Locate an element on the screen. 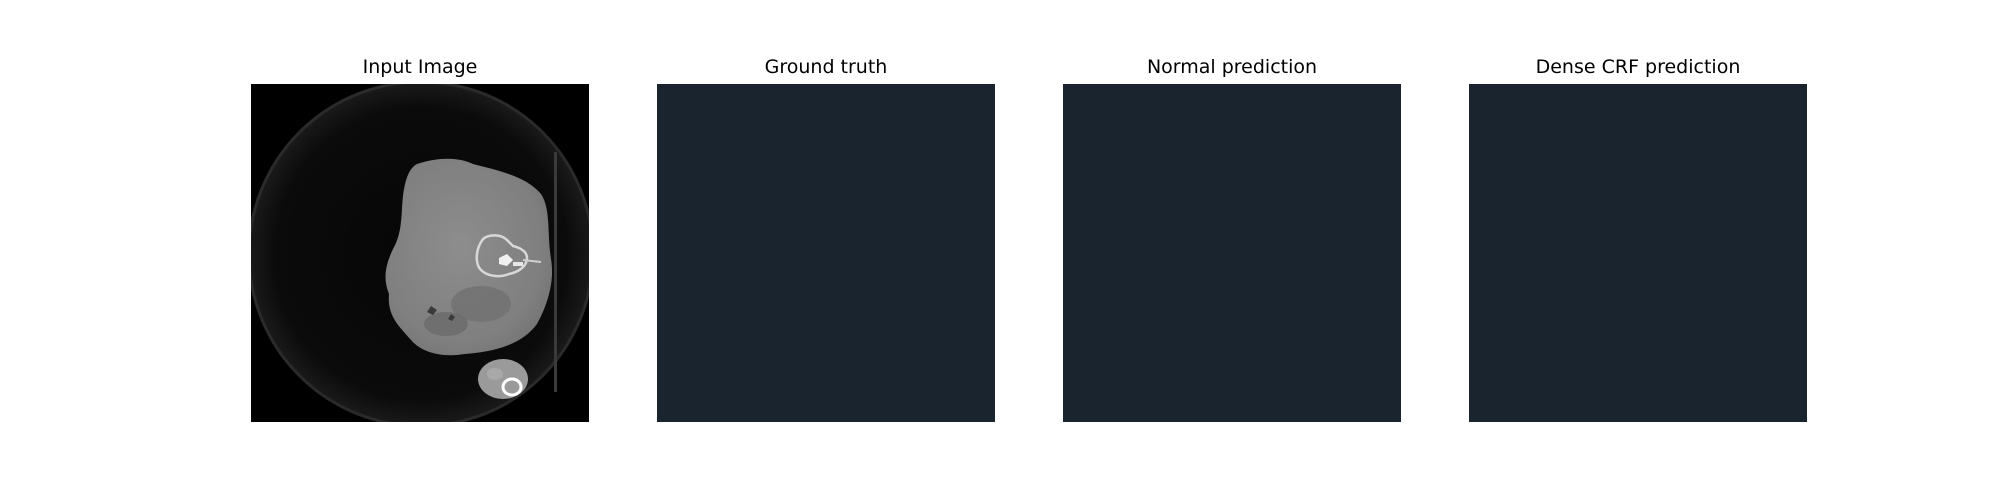 This screenshot has height=500, width=2000. panel-dense-crf-prediction: Dense CRF prediction is located at coordinates (1638, 237).